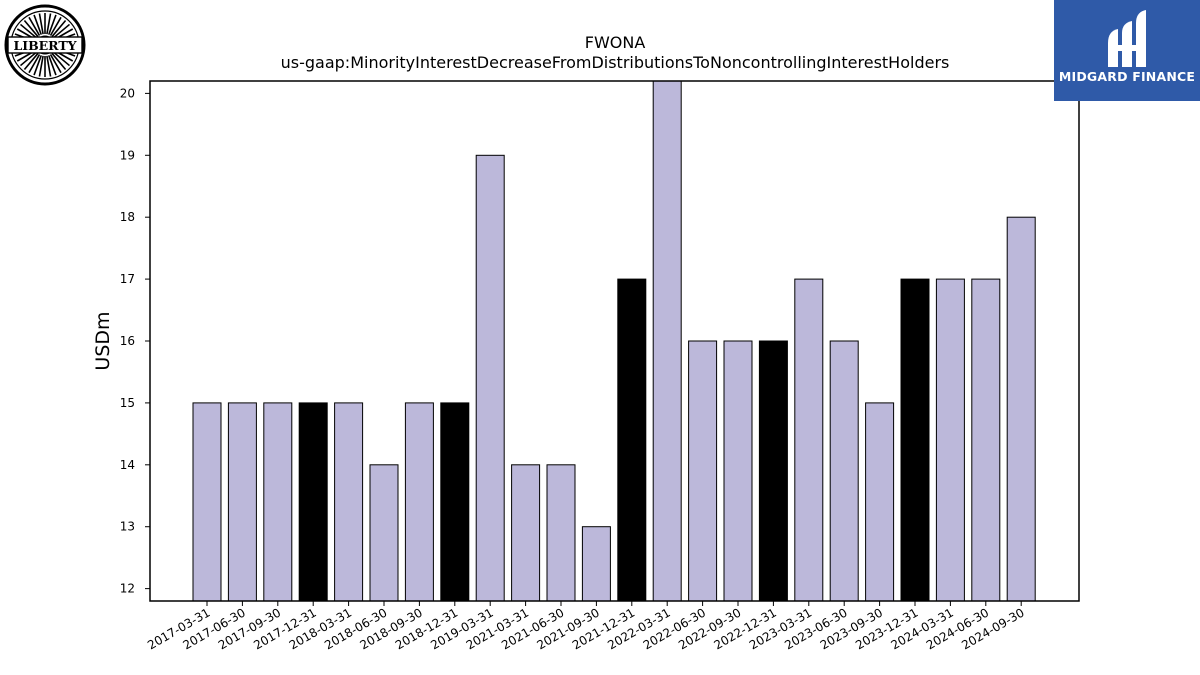  I want to click on y-axis-label: USDm, so click(103, 340).